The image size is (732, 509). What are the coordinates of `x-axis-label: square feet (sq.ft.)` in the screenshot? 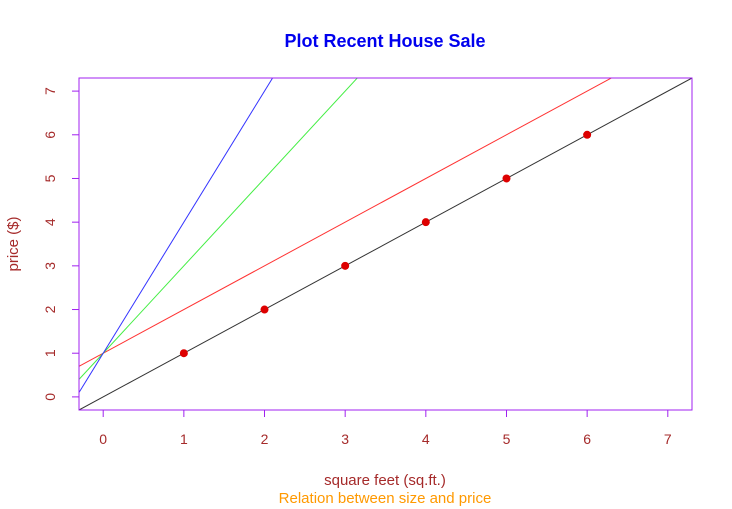 It's located at (385, 480).